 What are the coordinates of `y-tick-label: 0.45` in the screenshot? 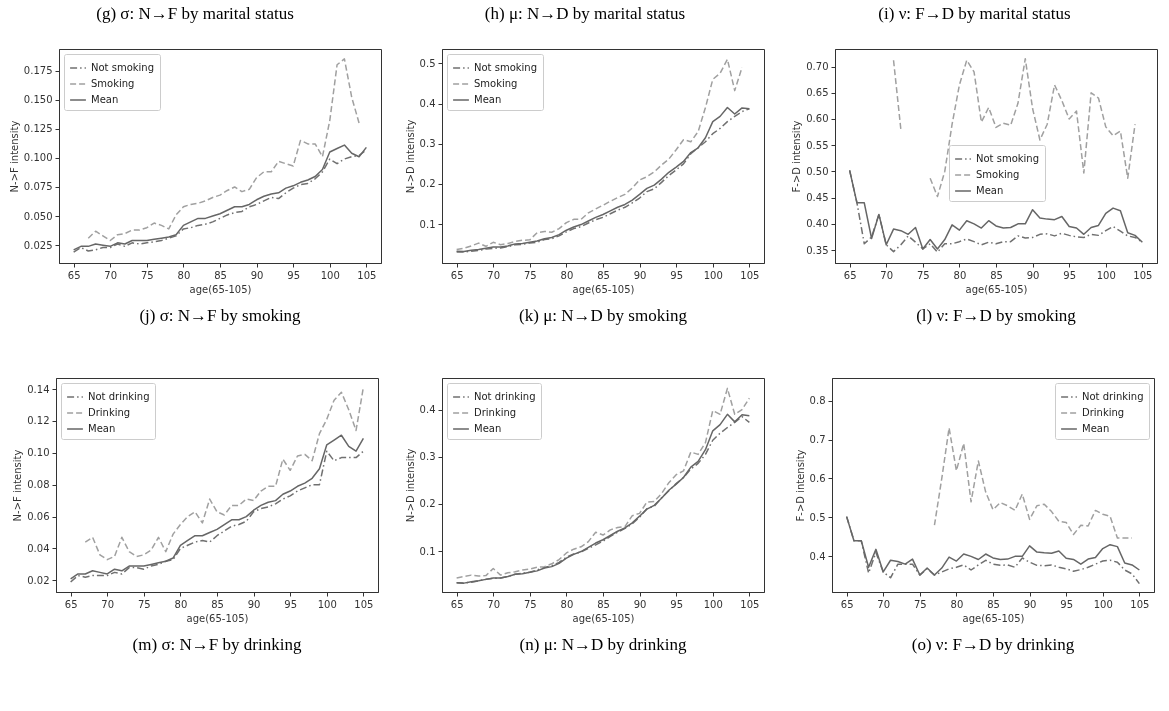 It's located at (817, 198).